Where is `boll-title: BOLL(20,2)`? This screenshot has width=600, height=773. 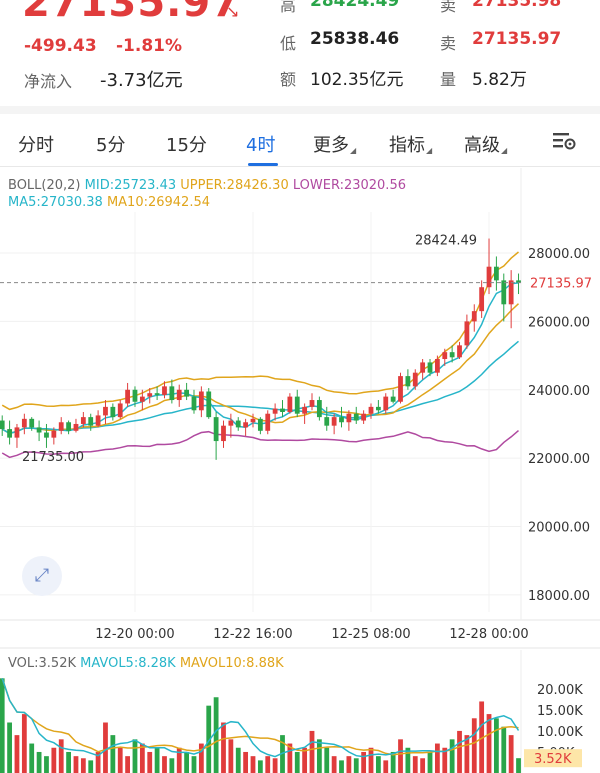 boll-title: BOLL(20,2) is located at coordinates (44, 185).